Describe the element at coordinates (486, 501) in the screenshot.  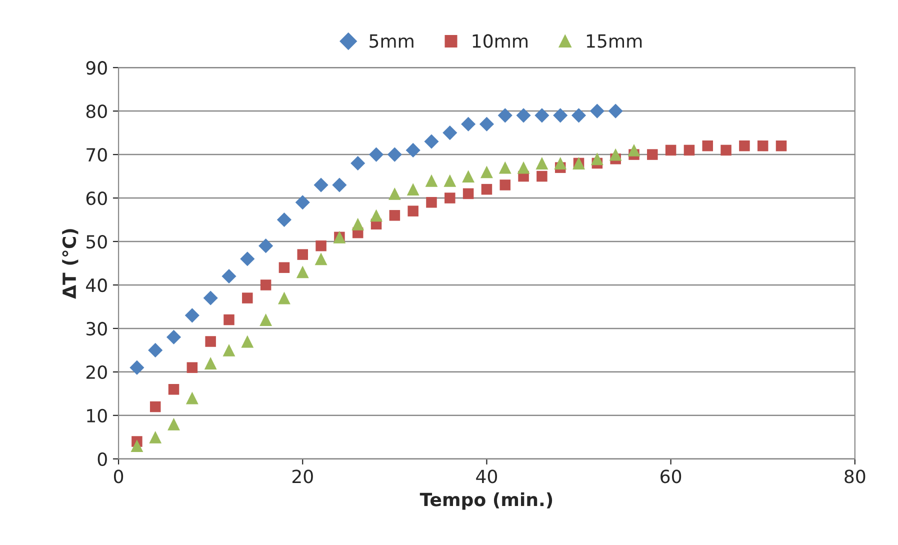
I see `x-axis-title: Tempo (min.)` at that location.